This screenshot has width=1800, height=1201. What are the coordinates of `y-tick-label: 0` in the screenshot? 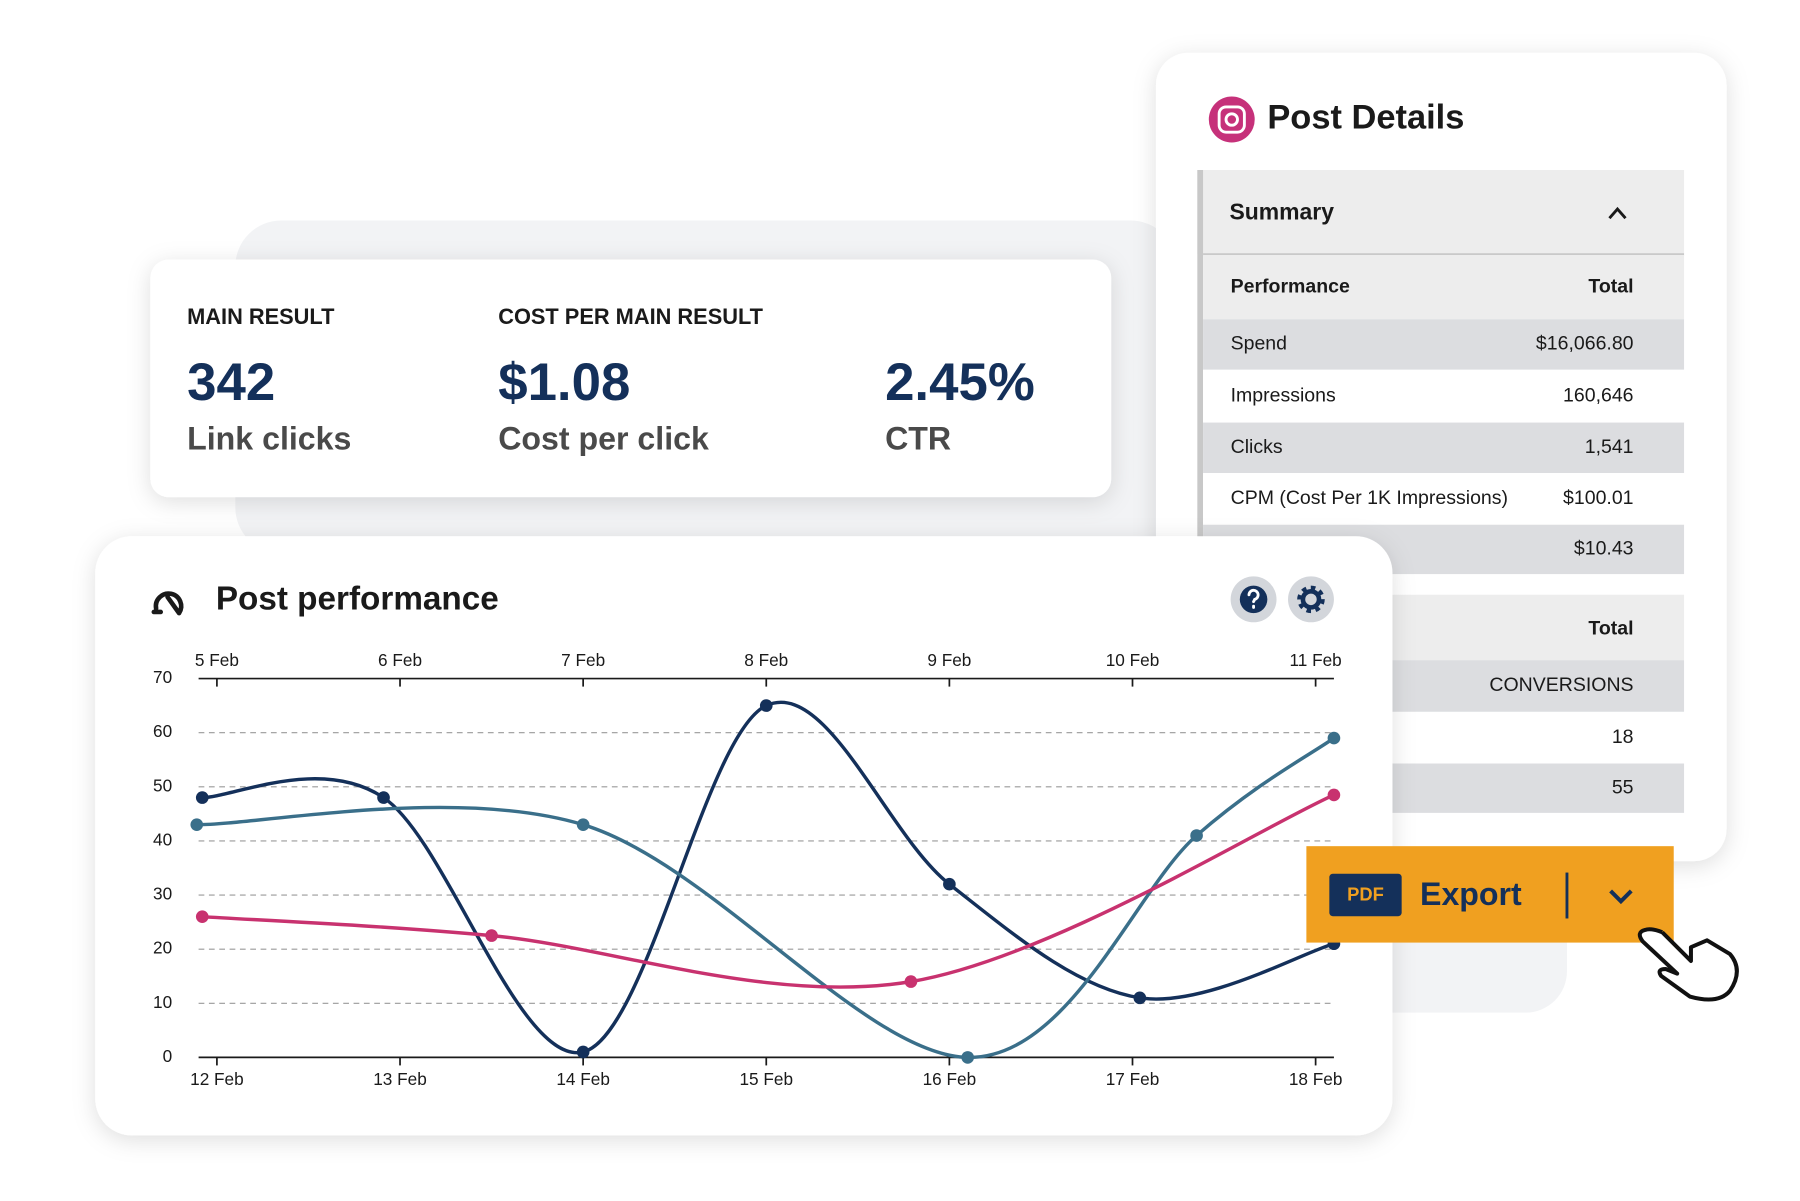 It's located at (168, 1056).